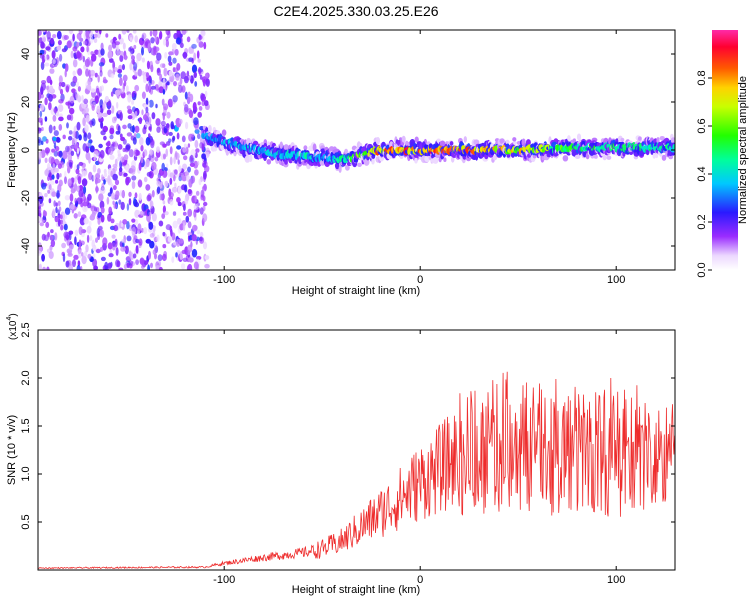 Image resolution: width=750 pixels, height=600 pixels. Describe the element at coordinates (12, 150) in the screenshot. I see `spectrogram-ylabel: Frequency (Hz)` at that location.